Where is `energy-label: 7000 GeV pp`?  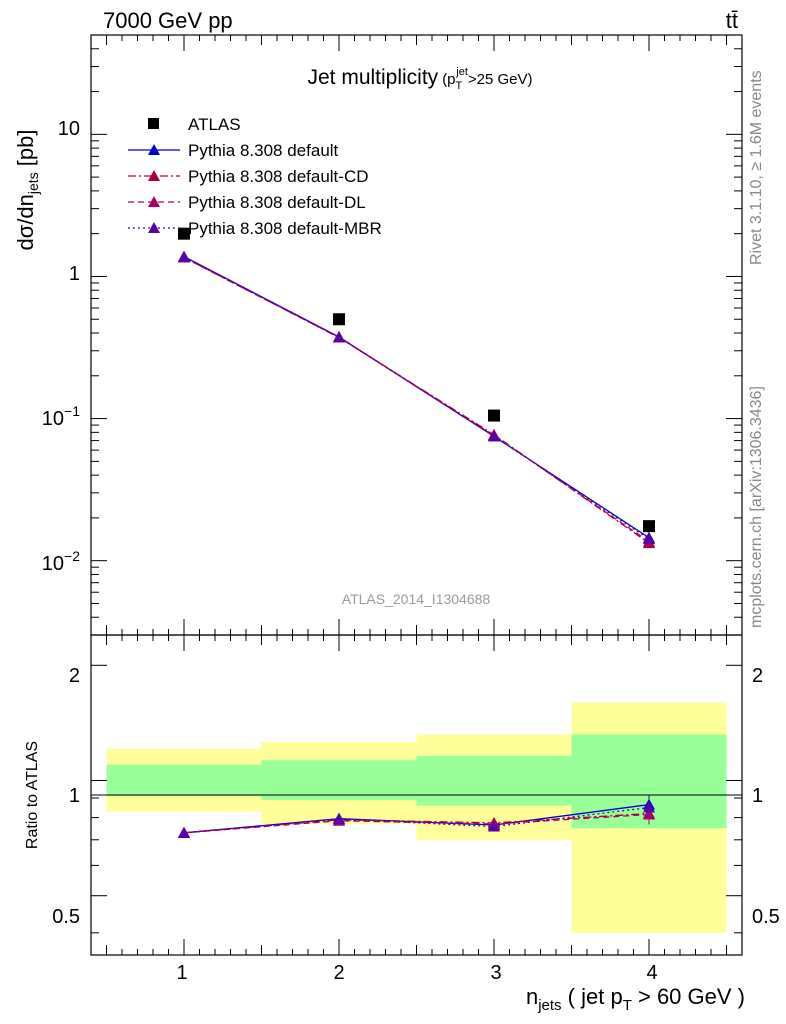 energy-label: 7000 GeV pp is located at coordinates (168, 20).